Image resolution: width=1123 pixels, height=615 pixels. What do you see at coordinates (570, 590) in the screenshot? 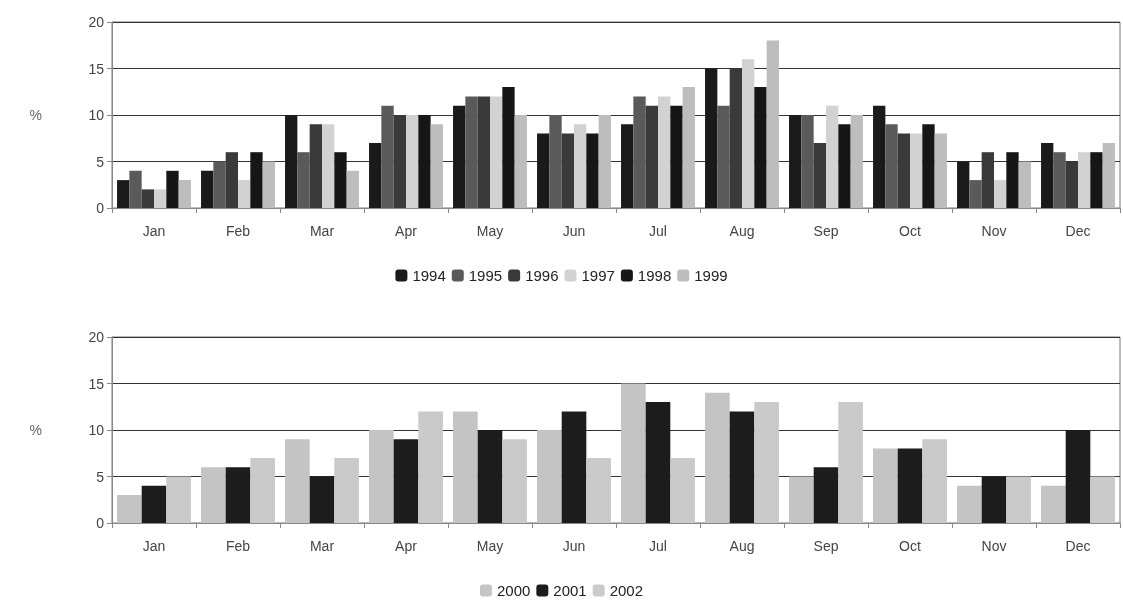
I see `legend-label: 2001` at bounding box center [570, 590].